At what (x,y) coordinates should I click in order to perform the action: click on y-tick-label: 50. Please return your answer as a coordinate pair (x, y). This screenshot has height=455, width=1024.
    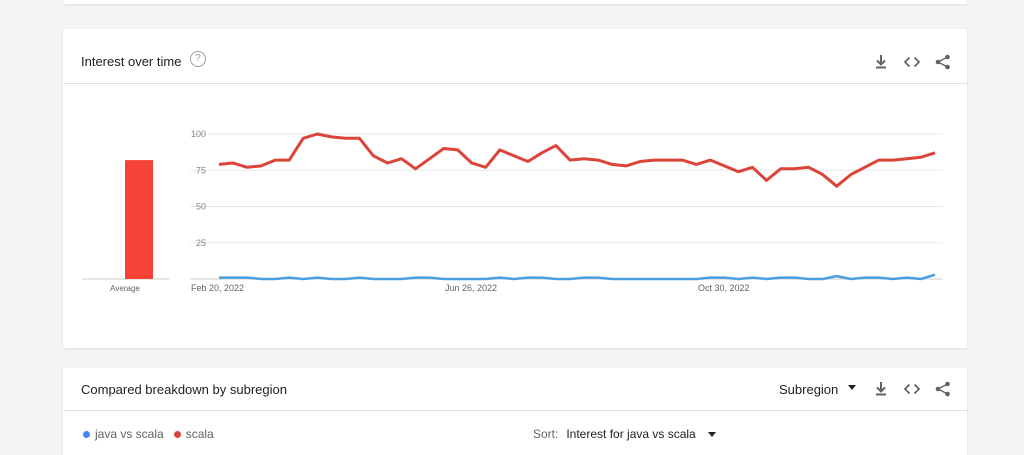
    Looking at the image, I should click on (201, 207).